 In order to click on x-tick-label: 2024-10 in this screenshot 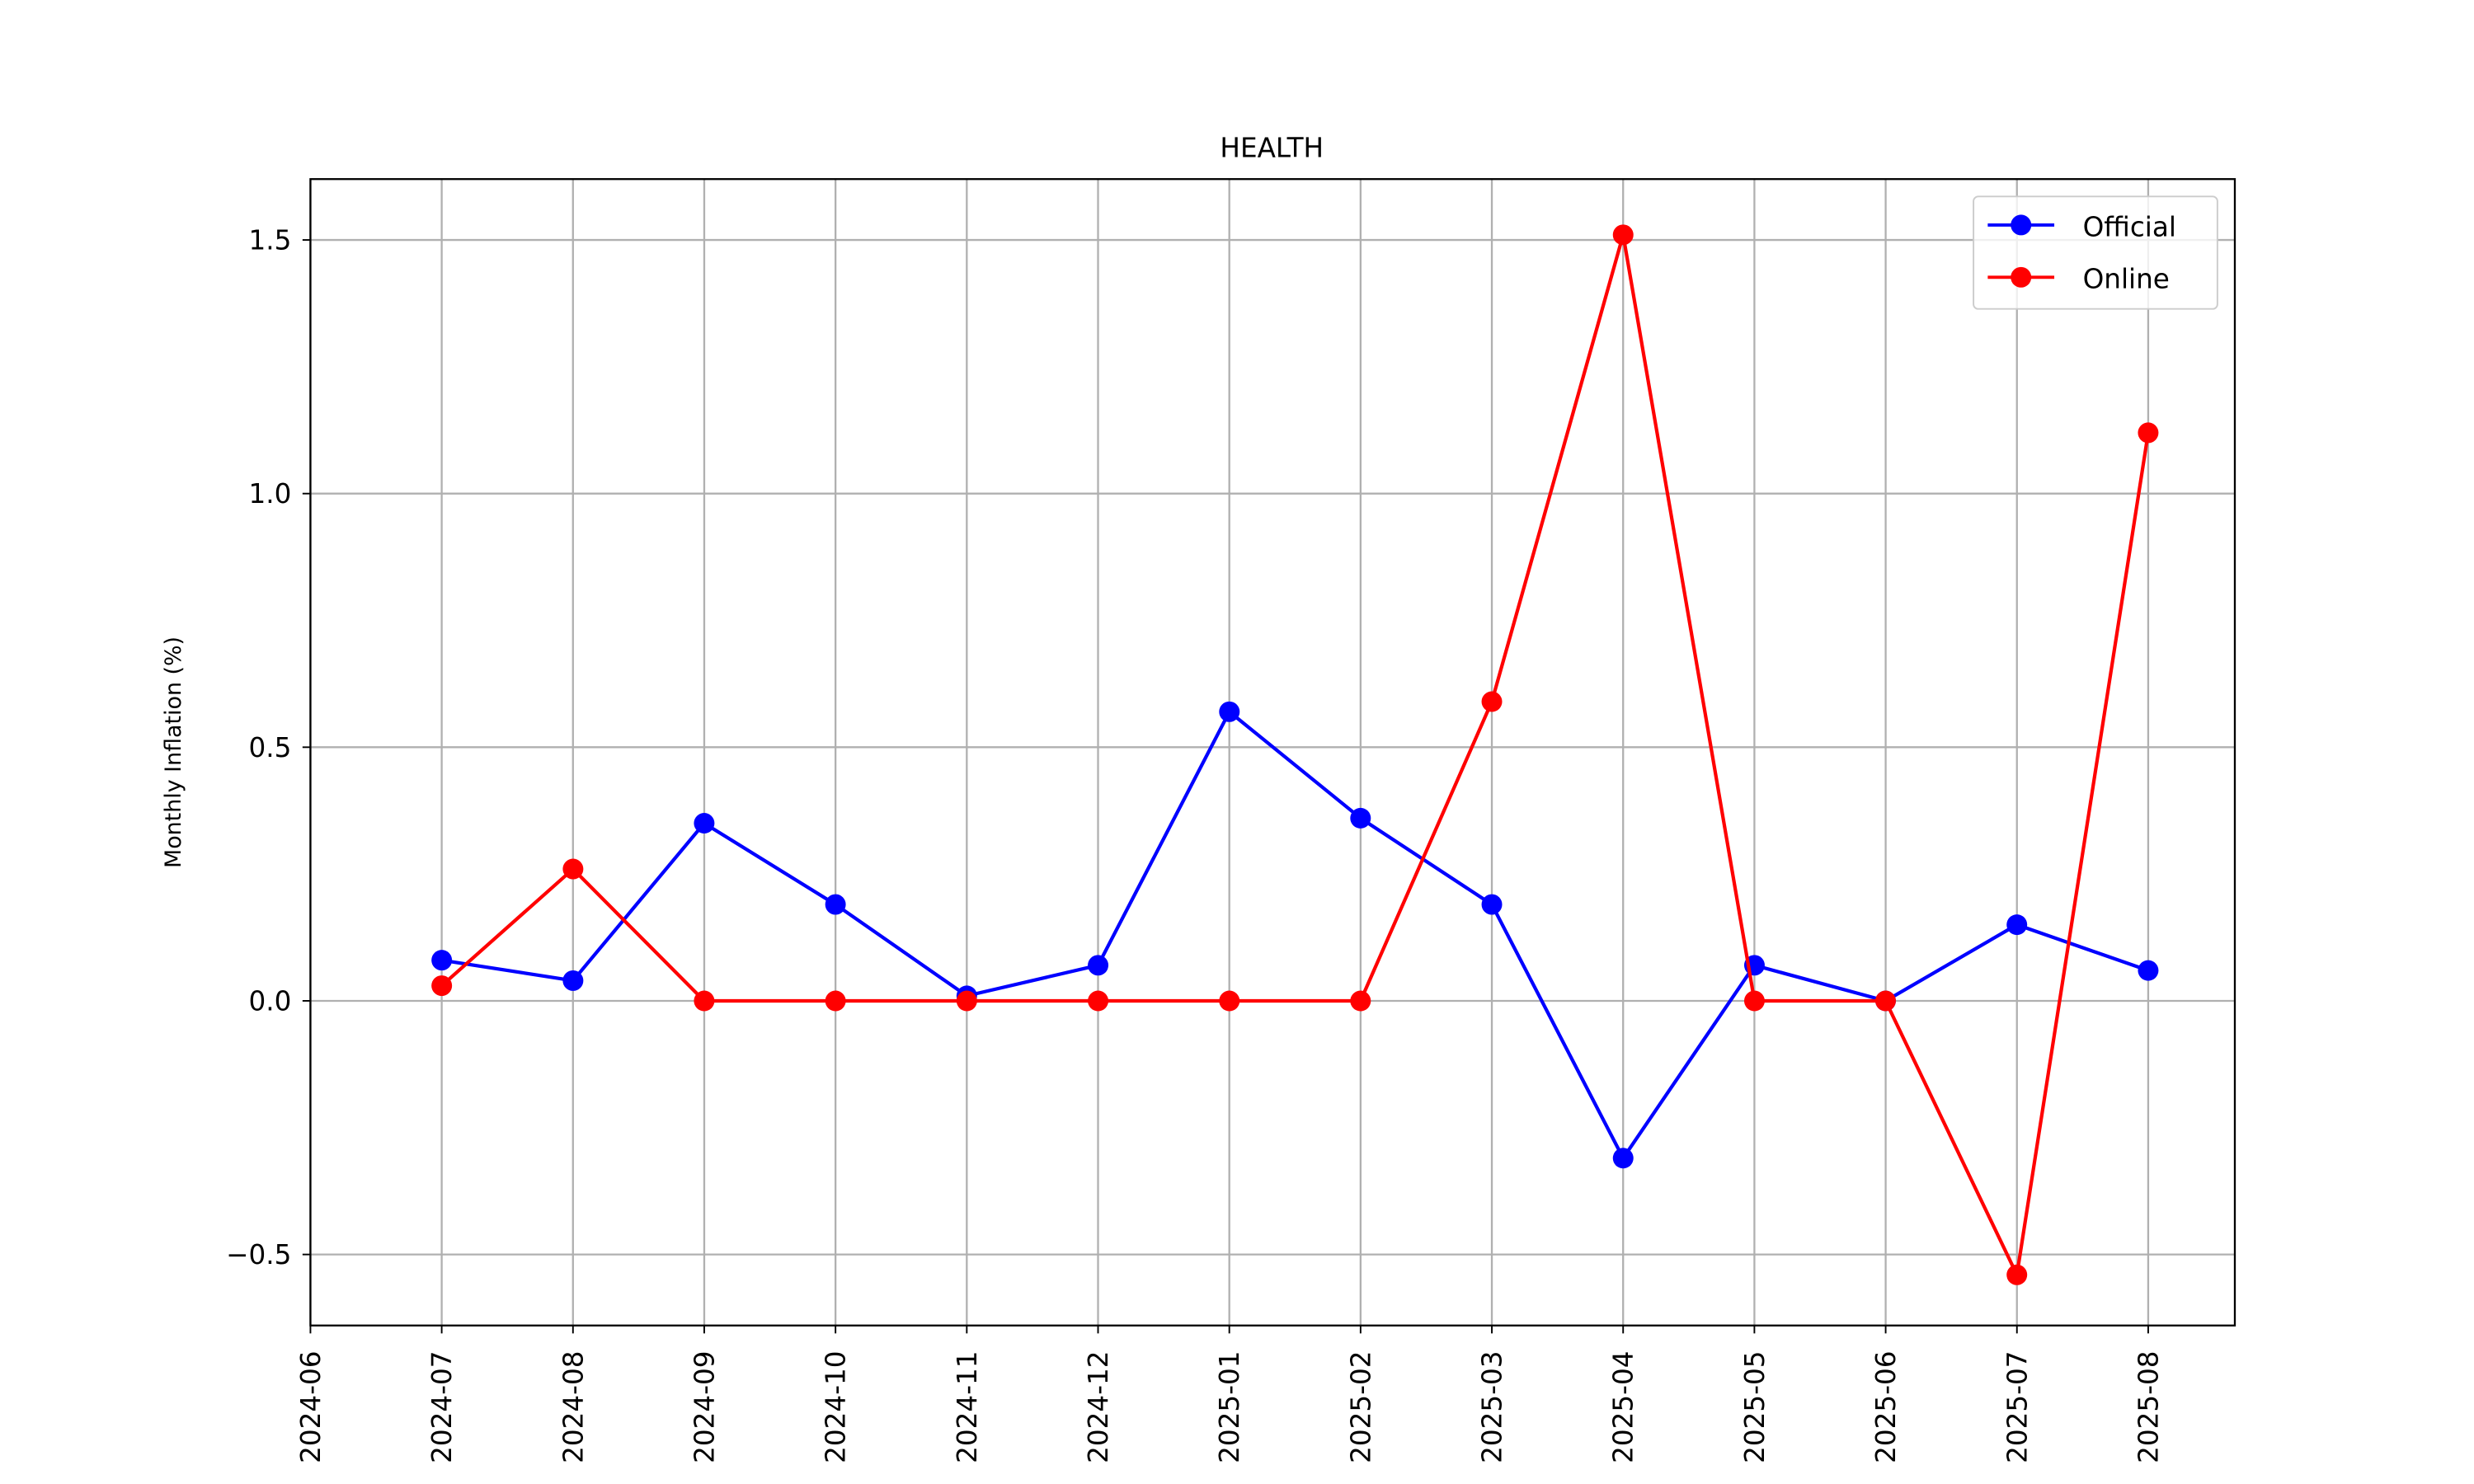, I will do `click(836, 1406)`.